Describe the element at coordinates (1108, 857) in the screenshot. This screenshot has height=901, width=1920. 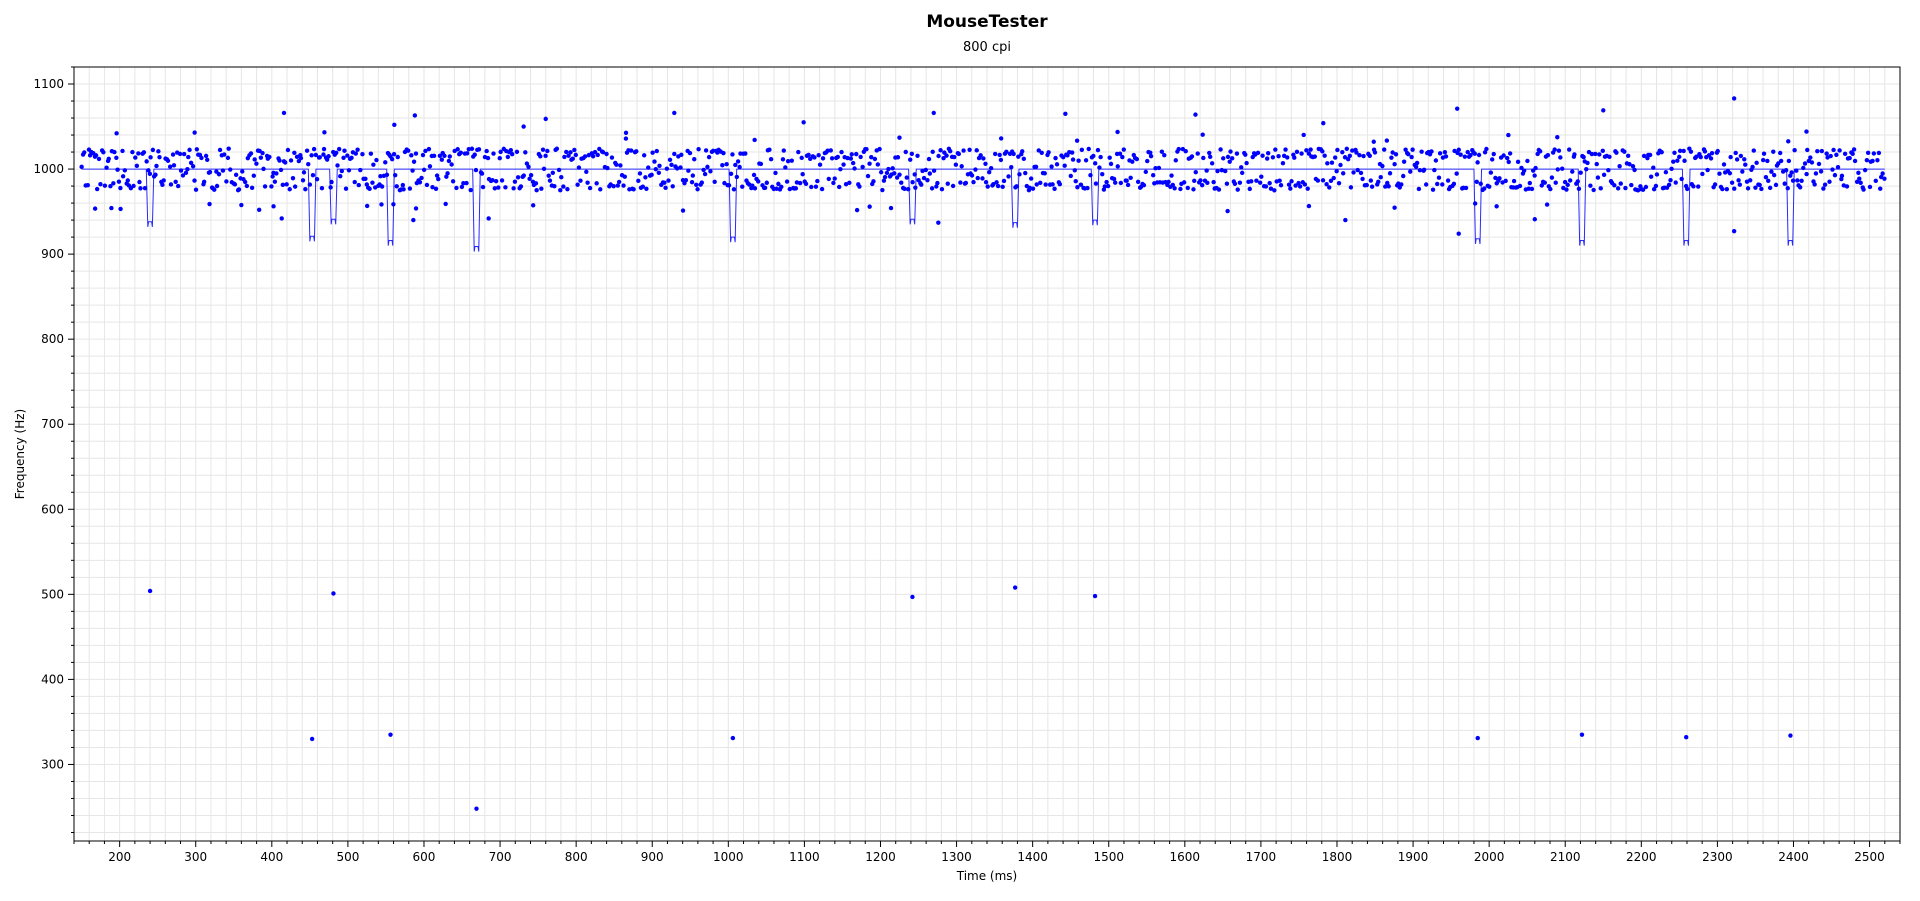
I see `x-tick-label: 1500` at that location.